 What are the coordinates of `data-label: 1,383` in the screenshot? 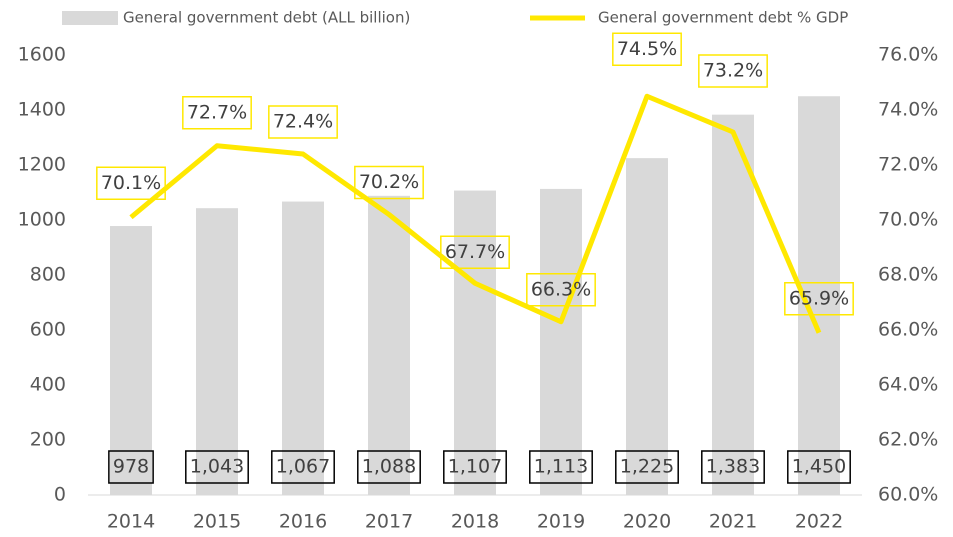 It's located at (733, 467).